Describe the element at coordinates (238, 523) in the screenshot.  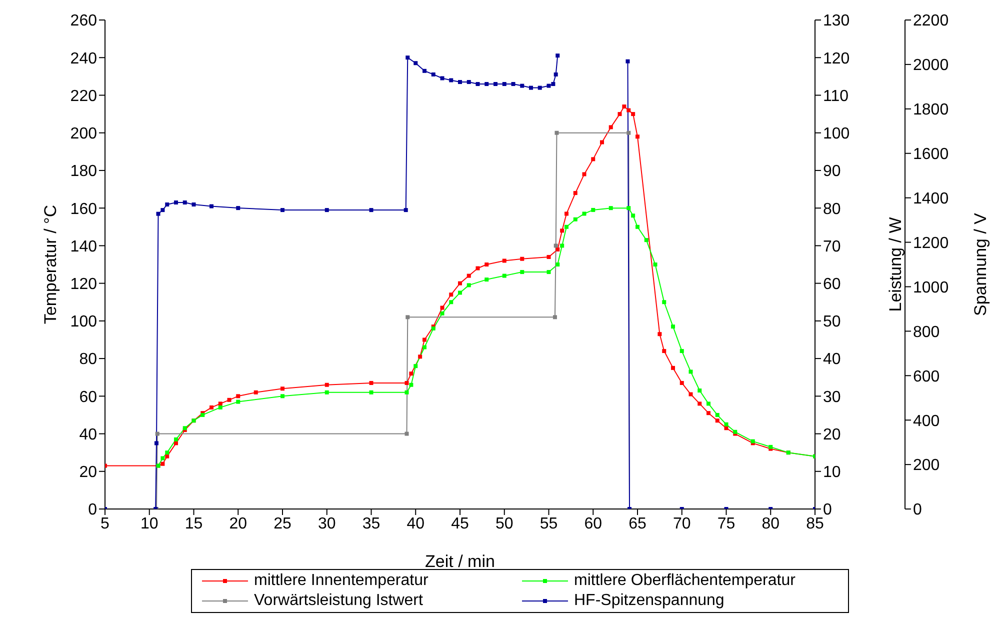
I see `x-tick-label: 20` at that location.